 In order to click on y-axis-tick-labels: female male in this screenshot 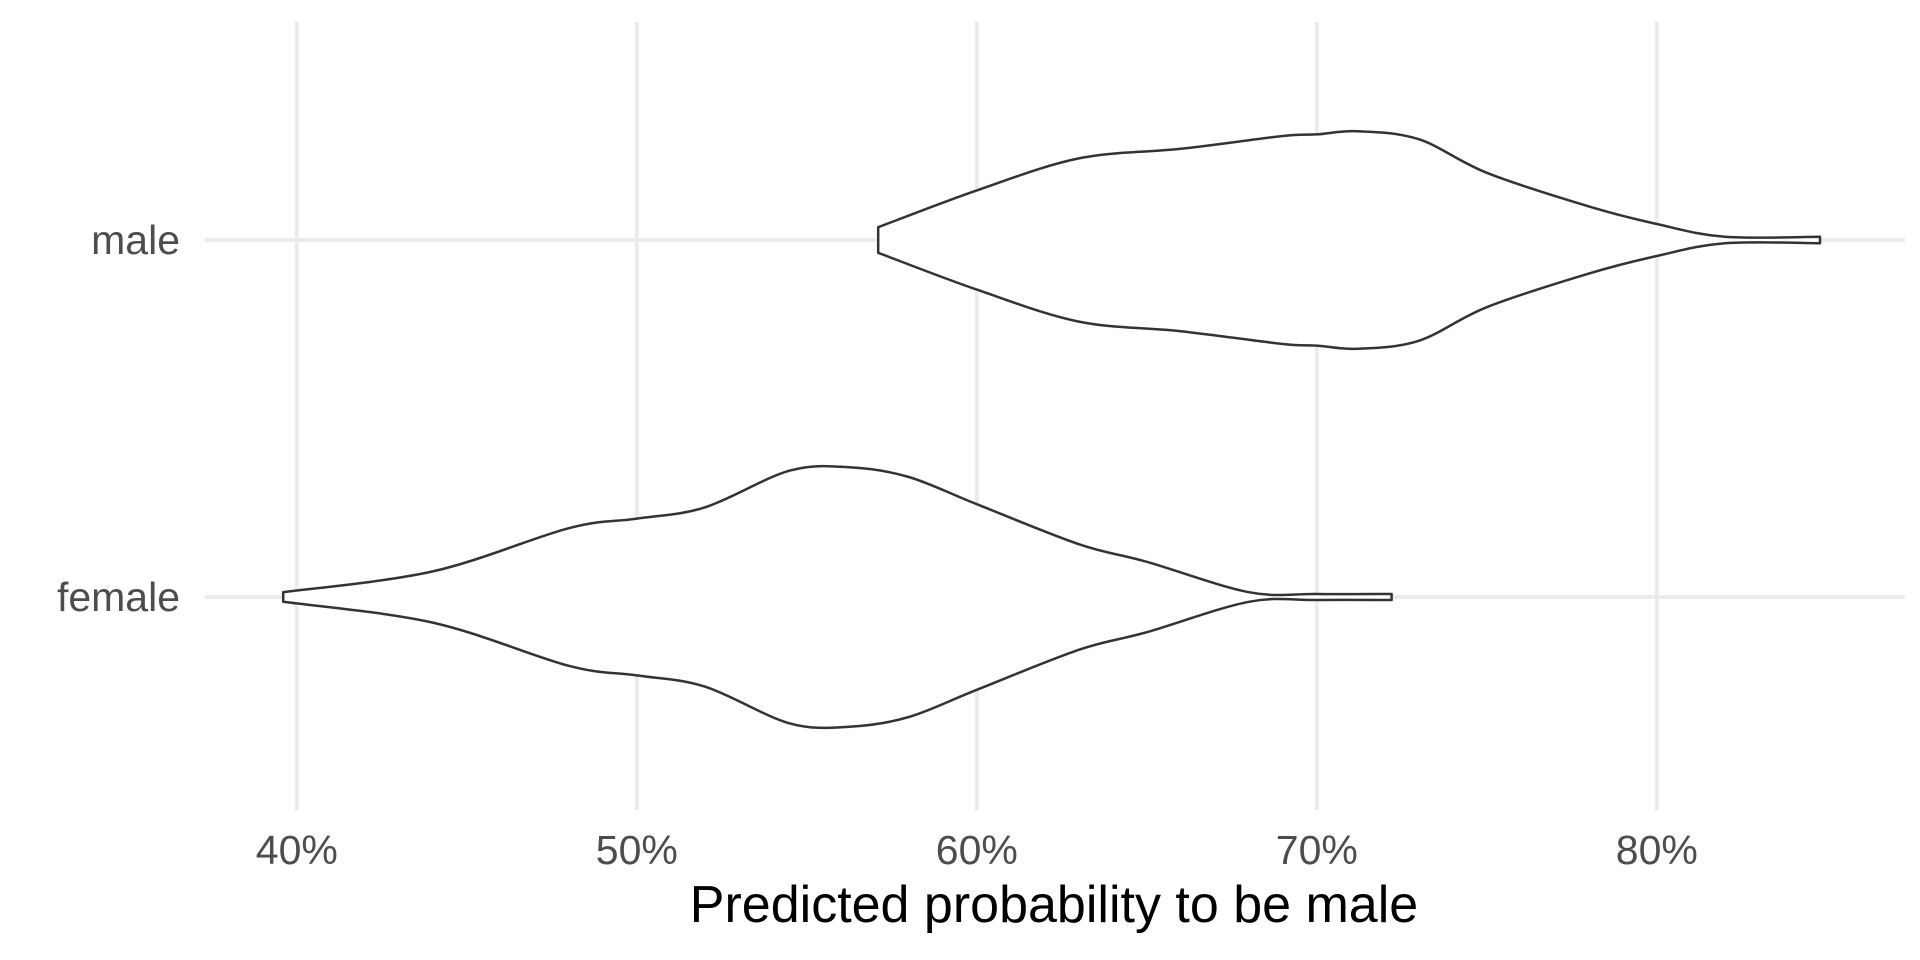, I will do `click(118, 418)`.